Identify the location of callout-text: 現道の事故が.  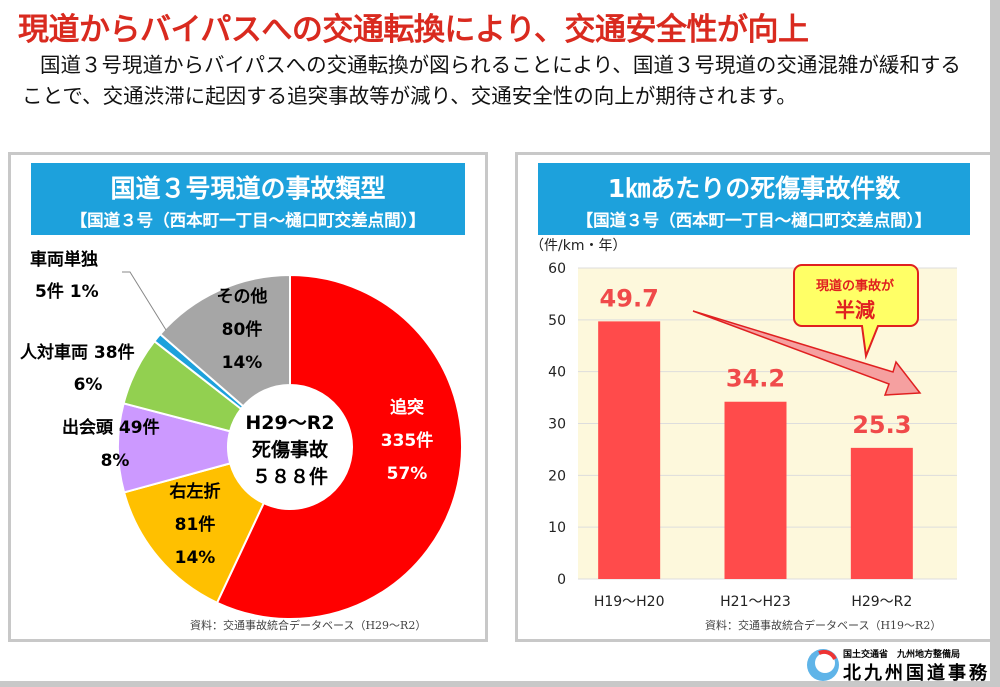
(855, 286).